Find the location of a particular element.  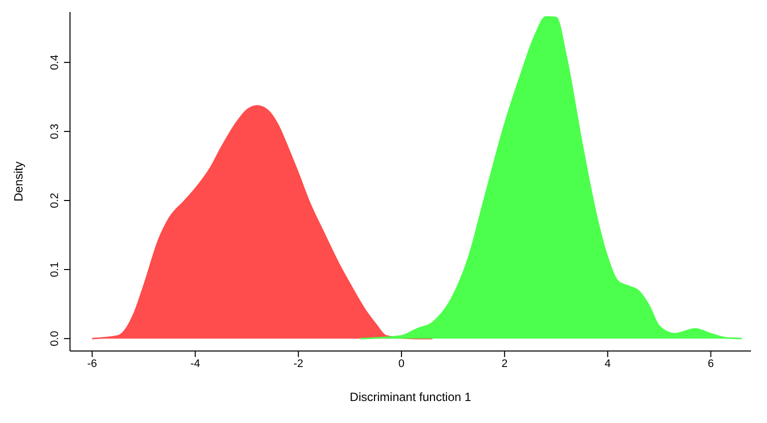

x-tick-label: 0 is located at coordinates (401, 364).